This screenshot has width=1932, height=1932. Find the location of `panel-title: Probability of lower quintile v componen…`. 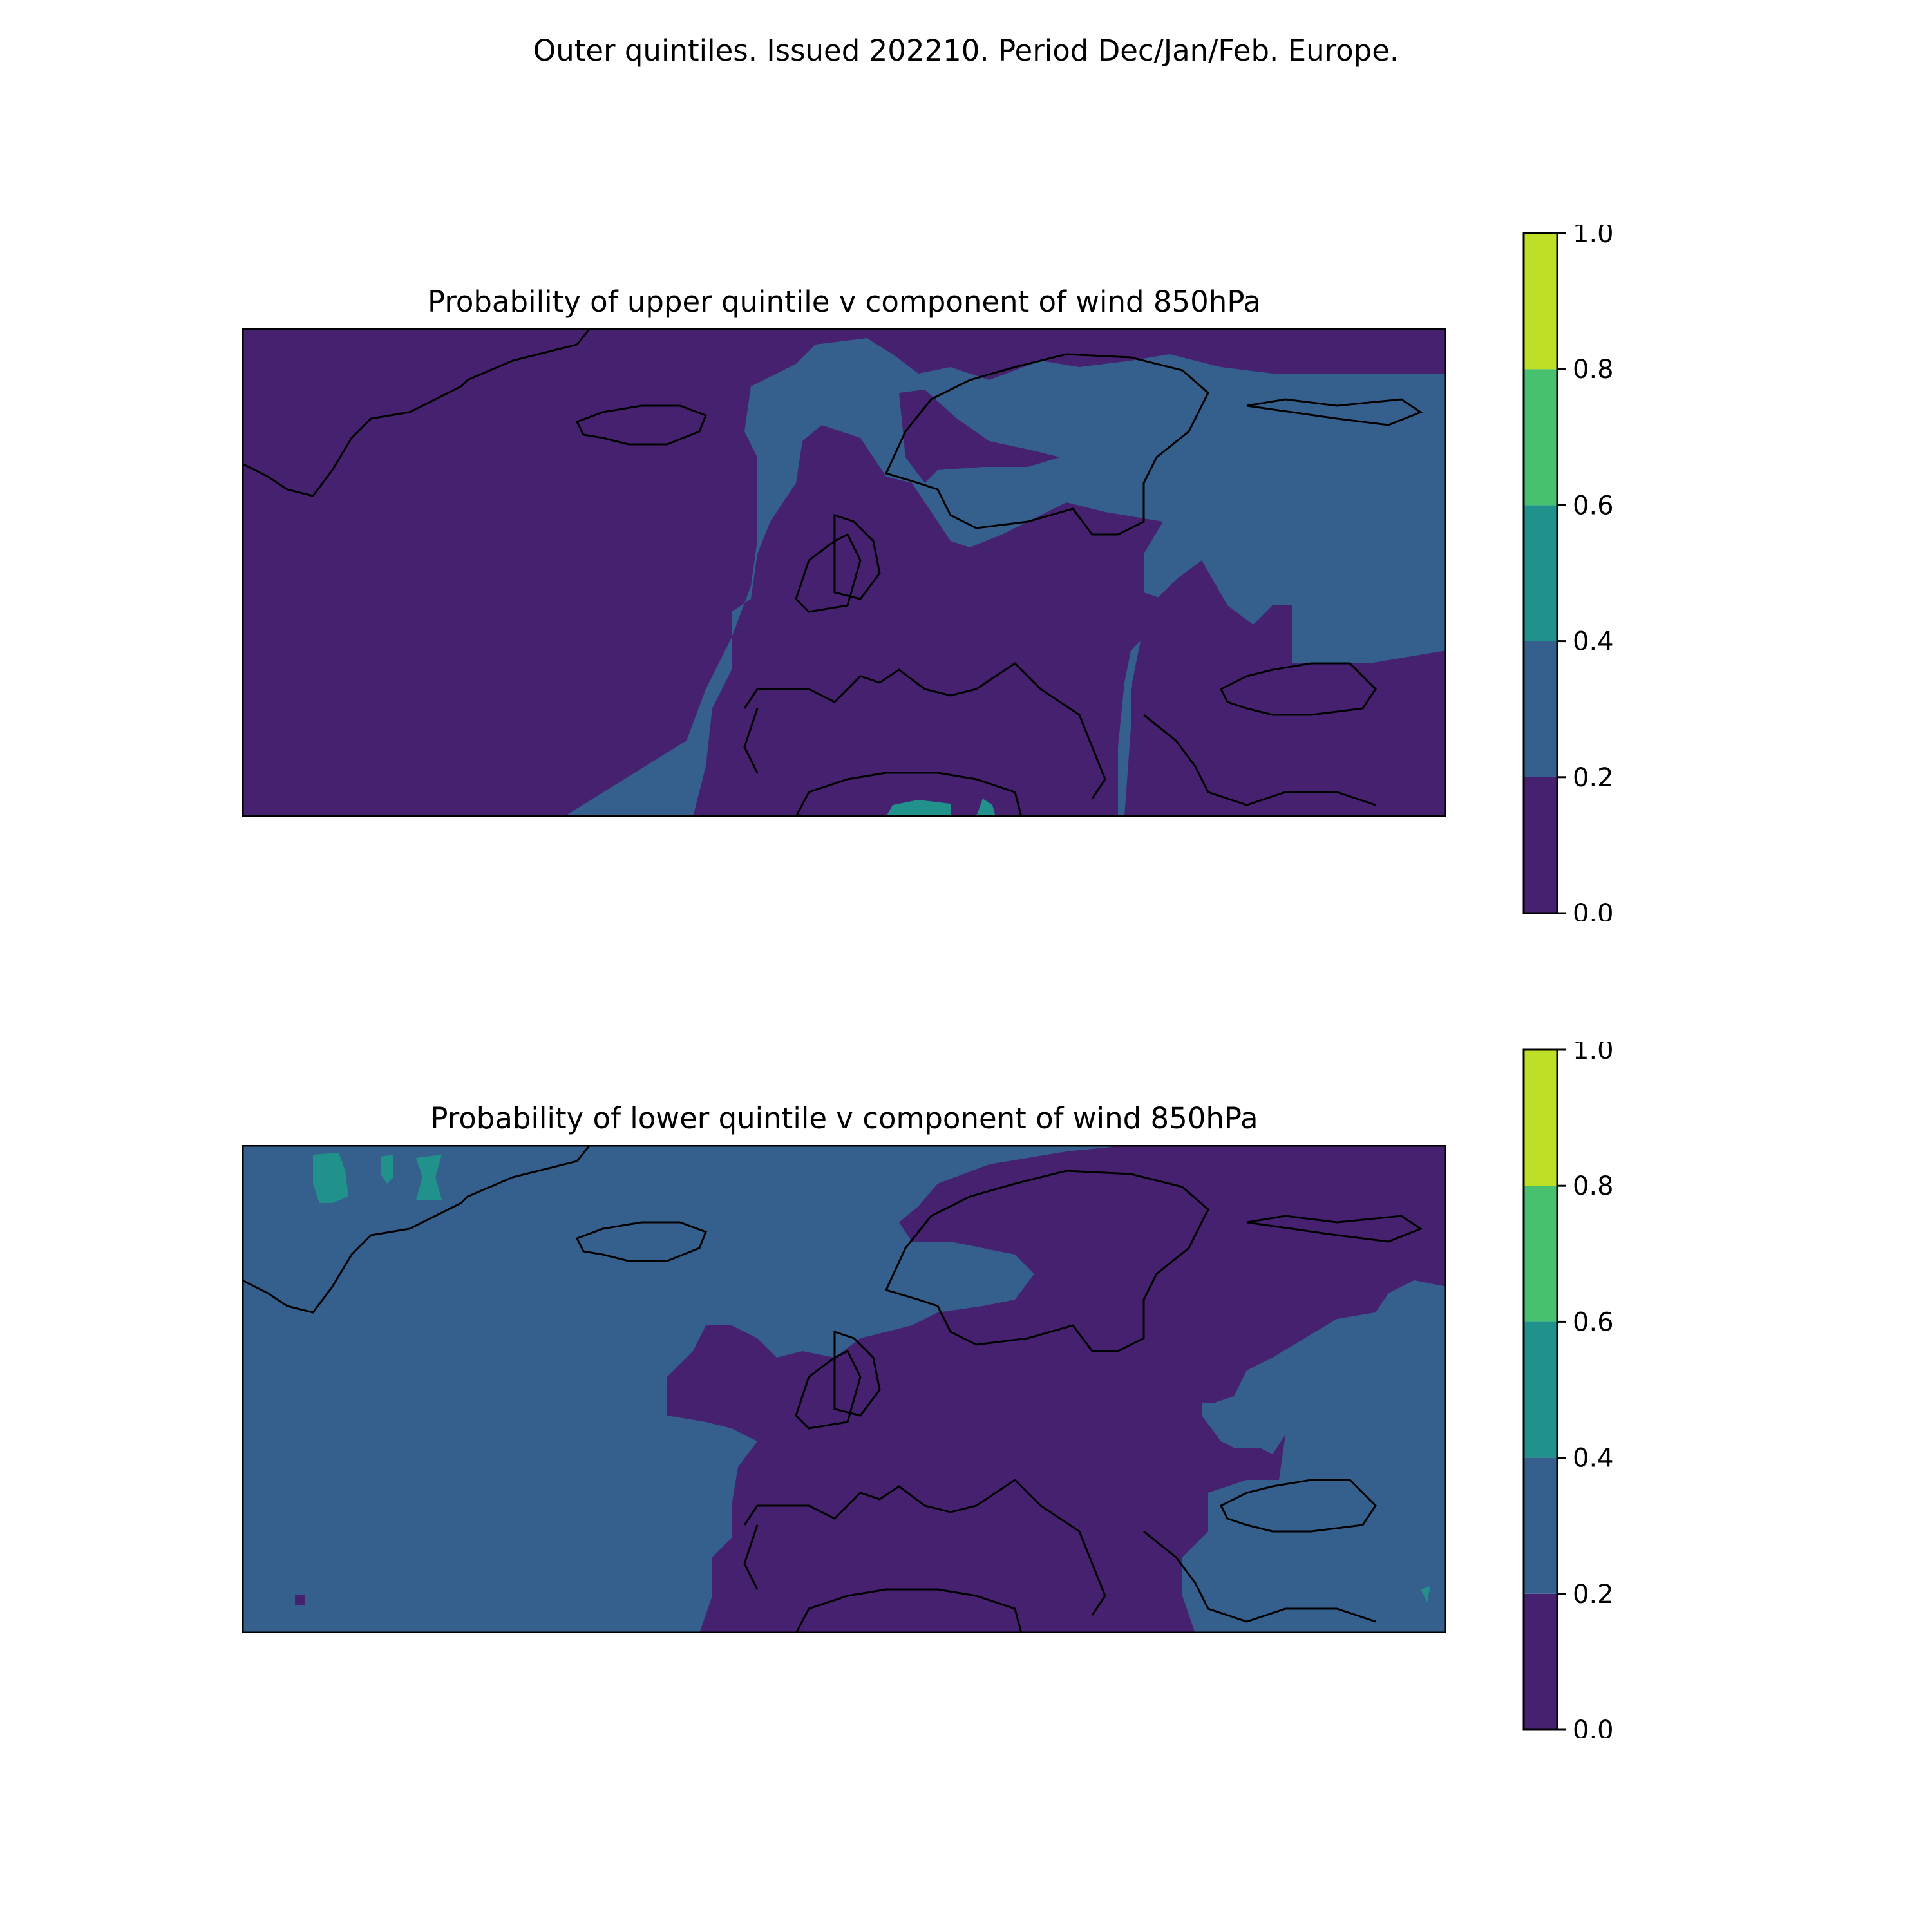

panel-title: Probability of lower quintile v componen… is located at coordinates (844, 1118).